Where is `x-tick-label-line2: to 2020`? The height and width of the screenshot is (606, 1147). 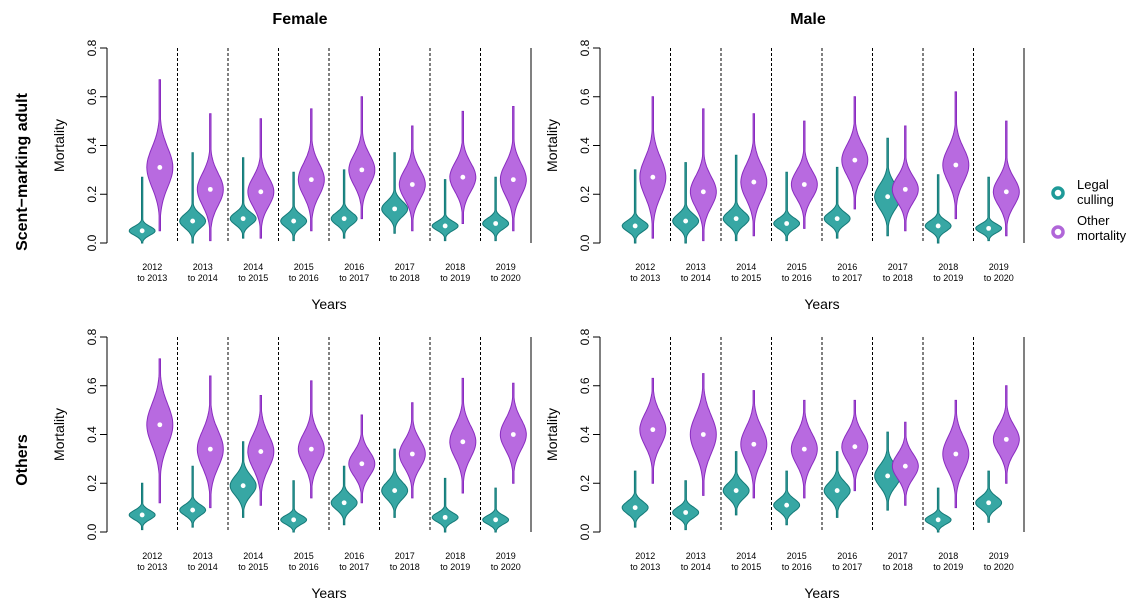 x-tick-label-line2: to 2020 is located at coordinates (999, 567).